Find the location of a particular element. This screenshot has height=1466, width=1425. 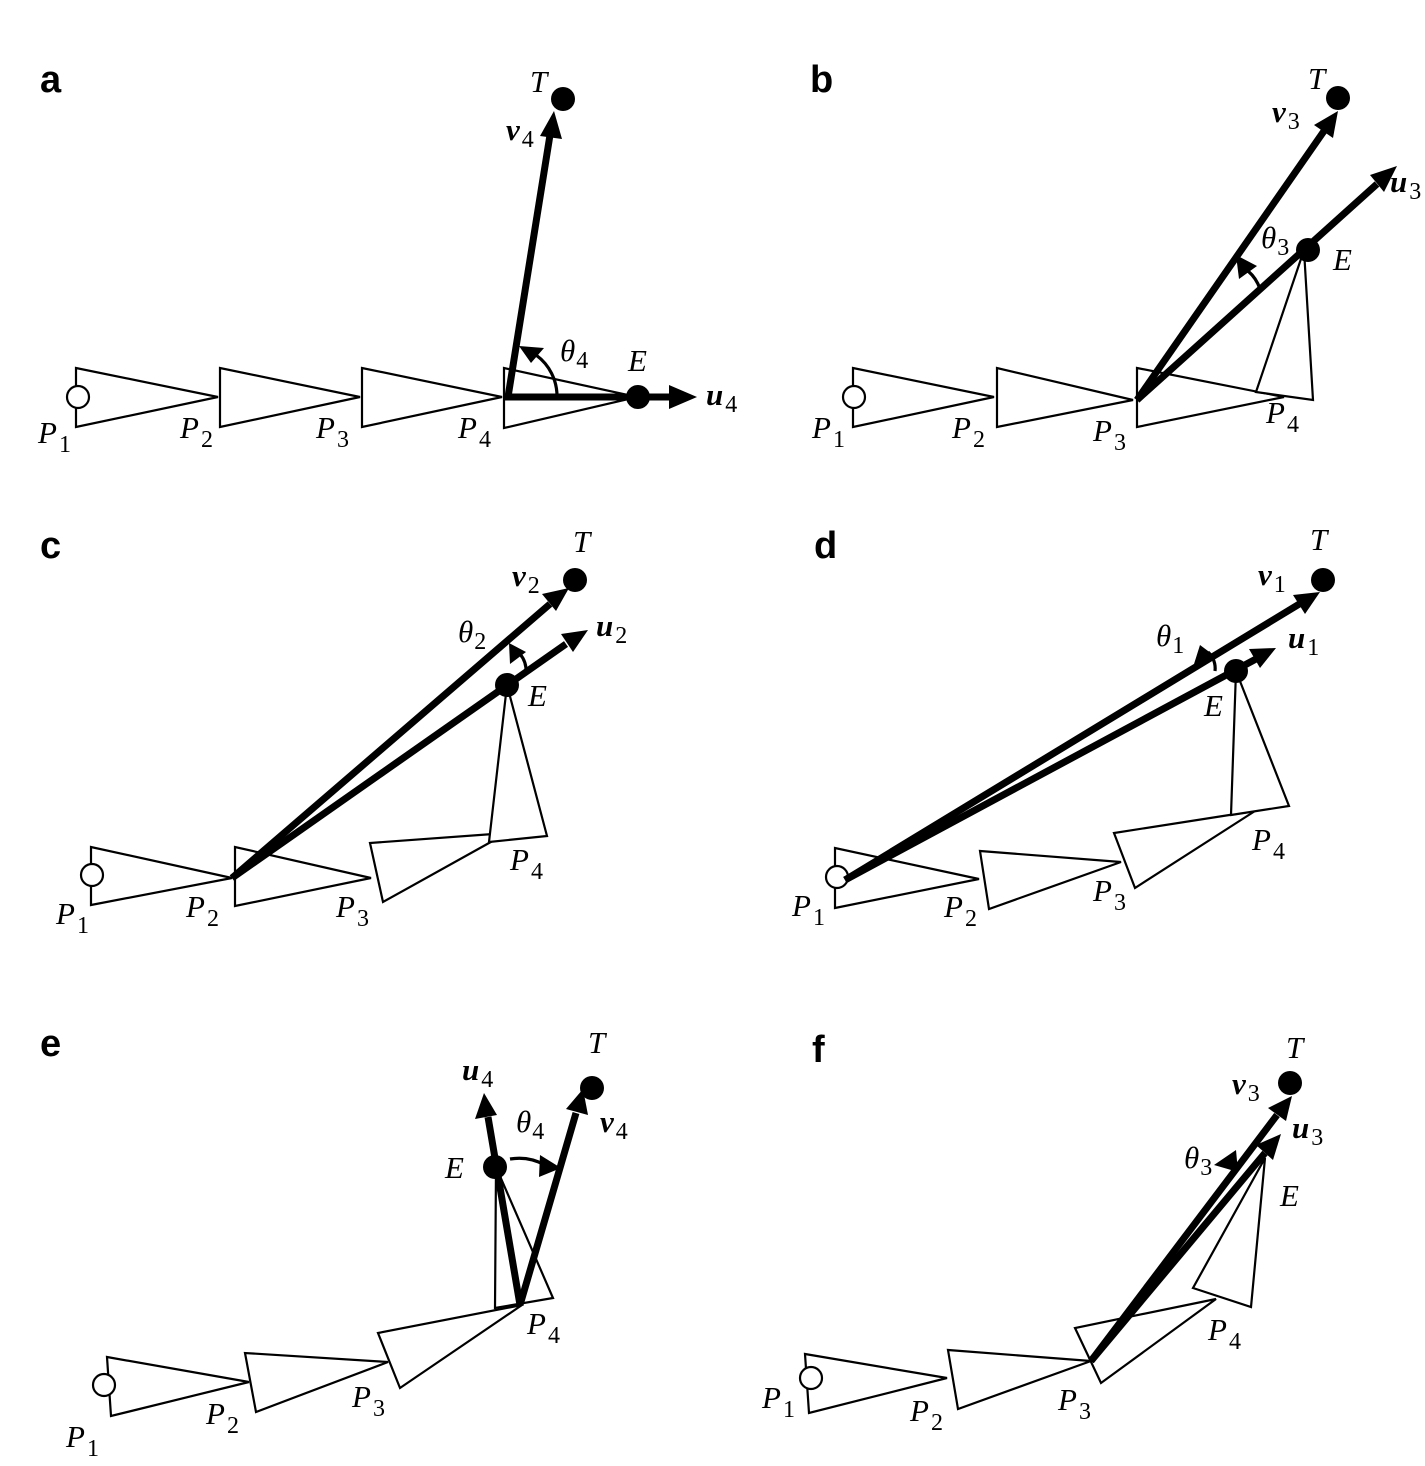

theta-label: θ2 is located at coordinates (472, 634).